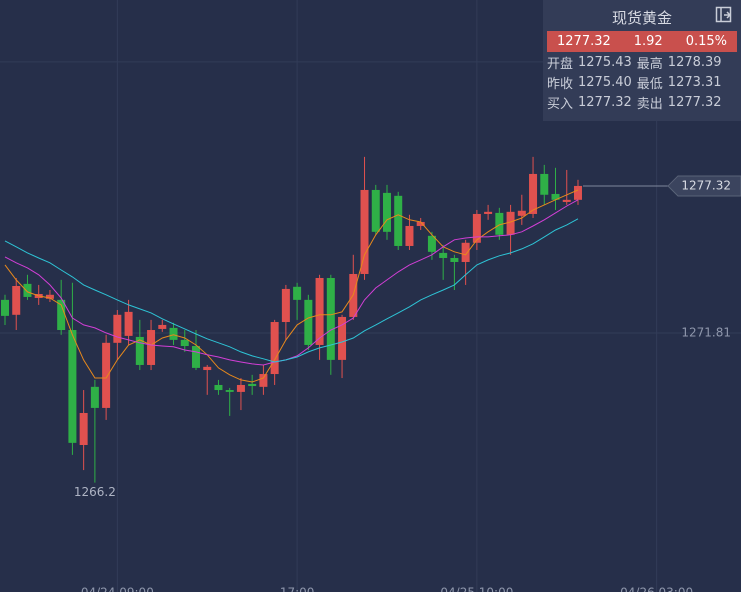 The width and height of the screenshot is (741, 592). I want to click on price-tag, so click(704, 186).